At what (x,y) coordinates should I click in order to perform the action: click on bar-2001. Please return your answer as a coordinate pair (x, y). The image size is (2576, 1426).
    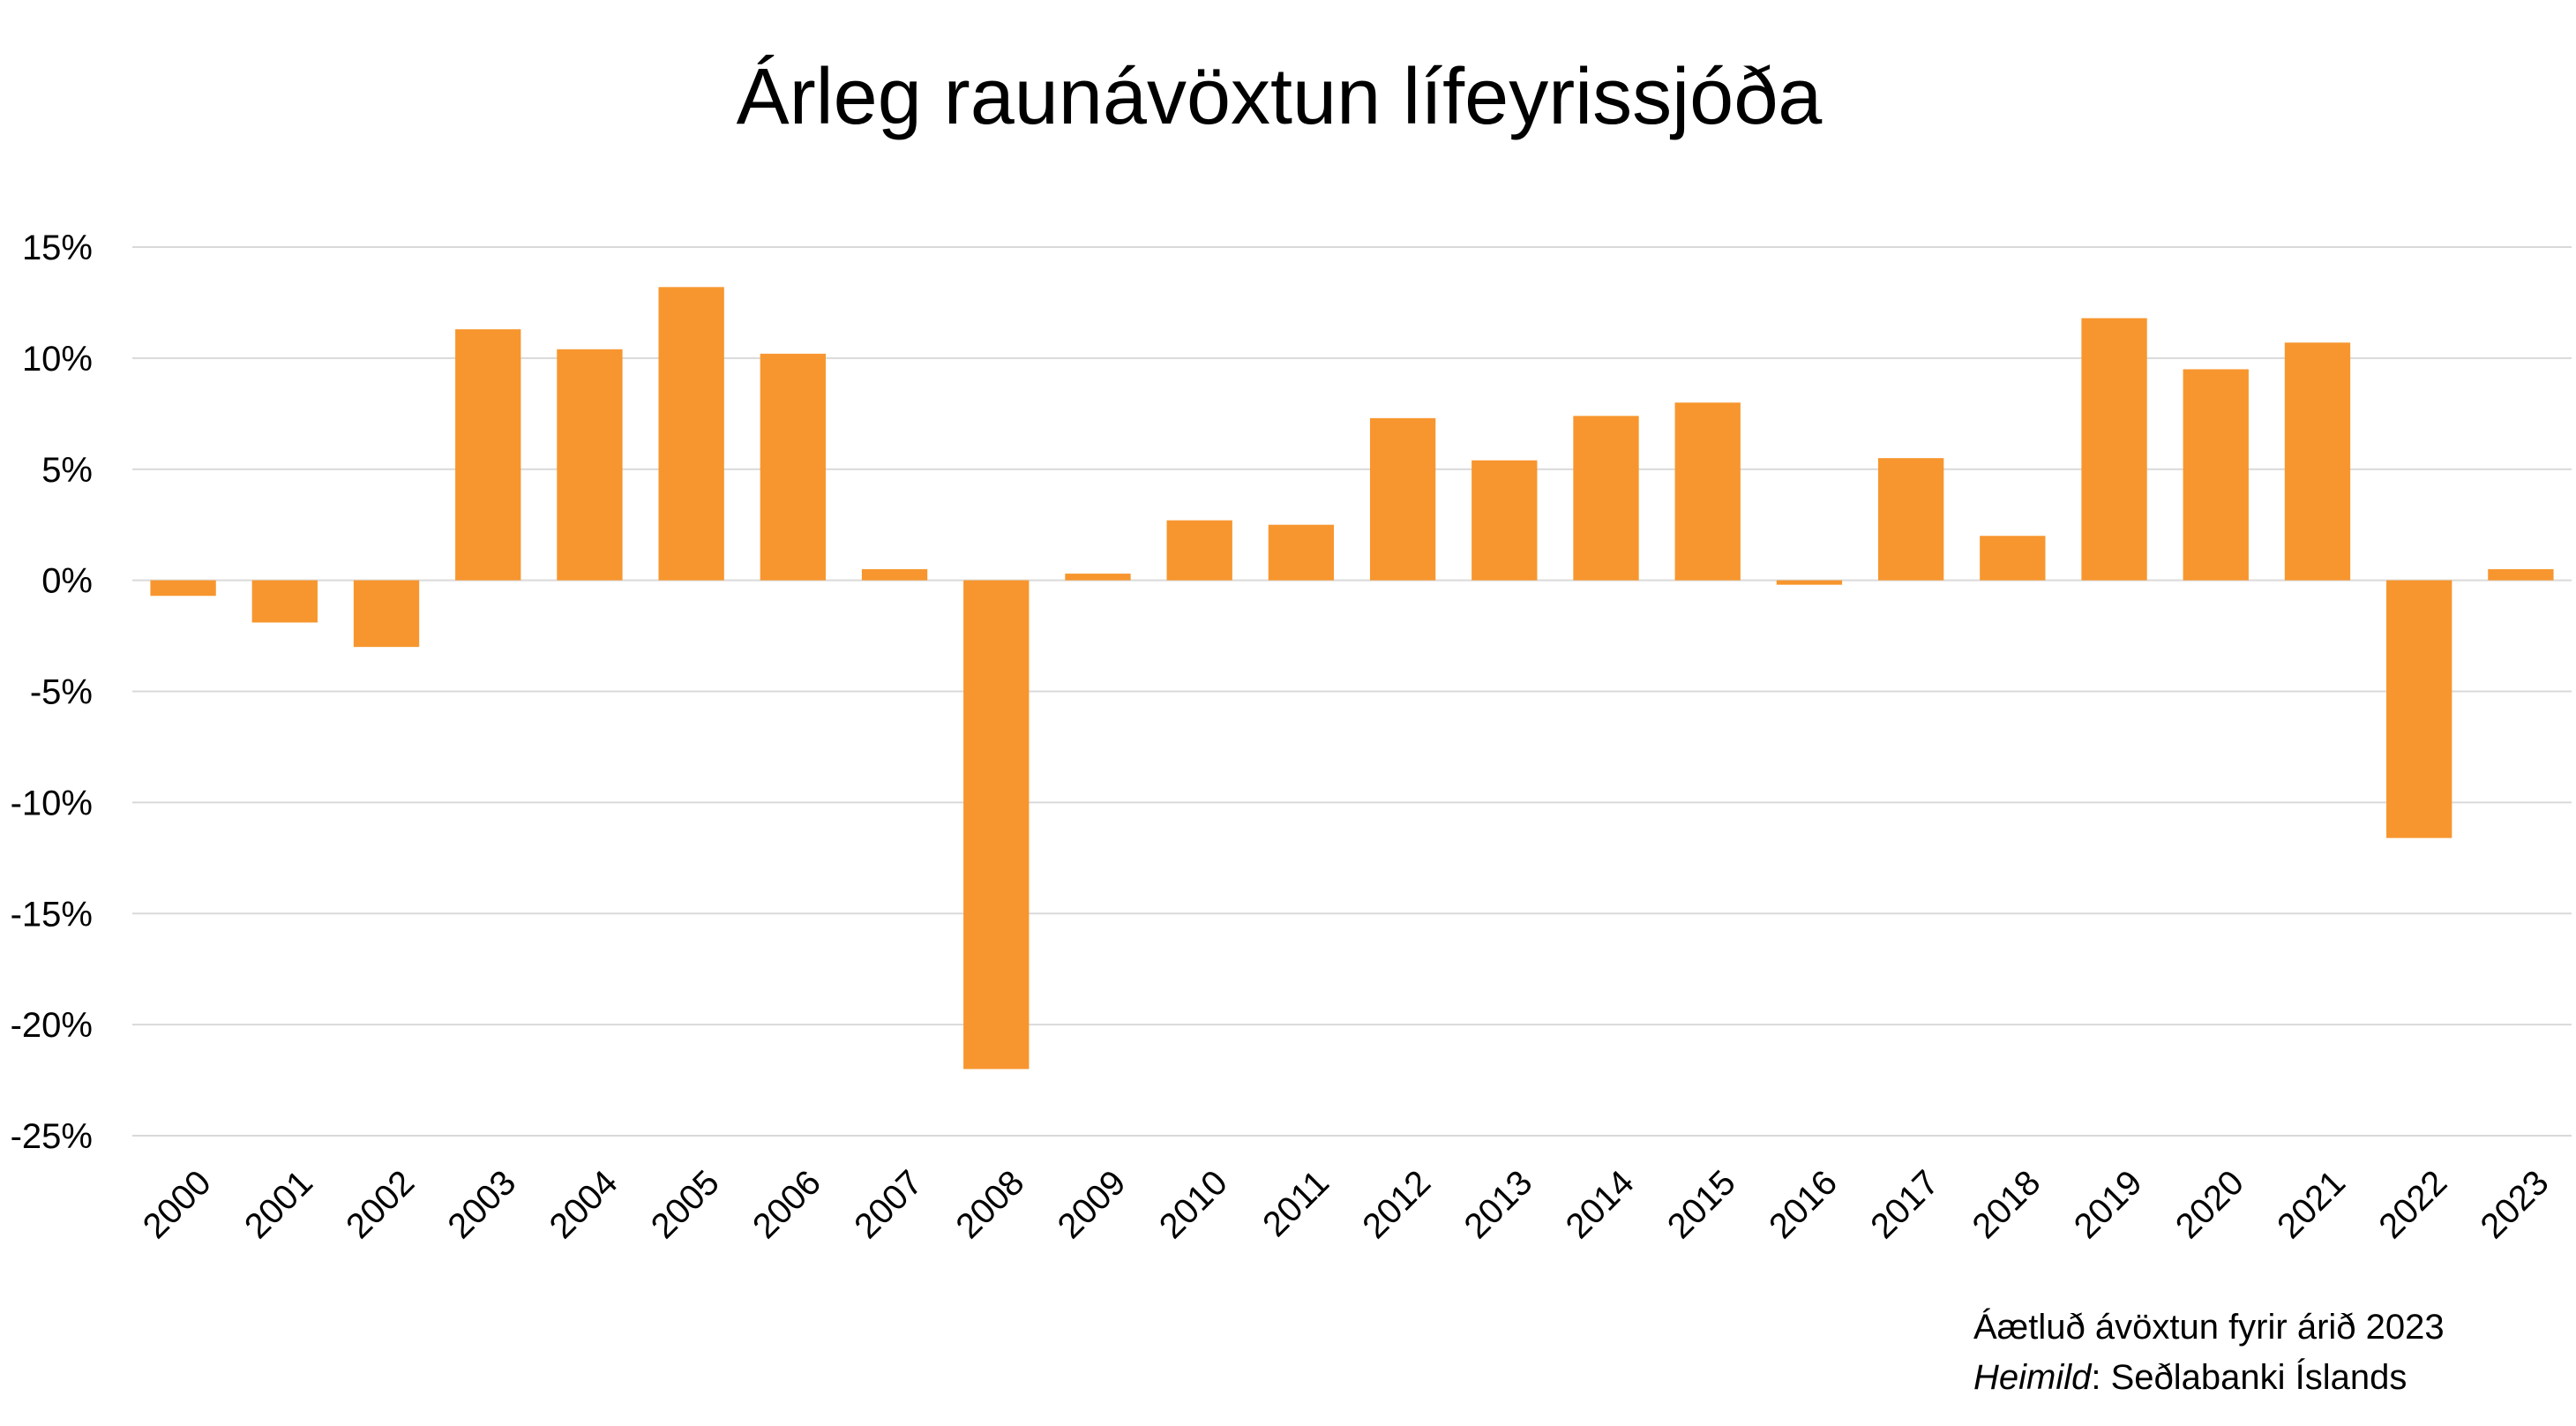
    Looking at the image, I should click on (285, 601).